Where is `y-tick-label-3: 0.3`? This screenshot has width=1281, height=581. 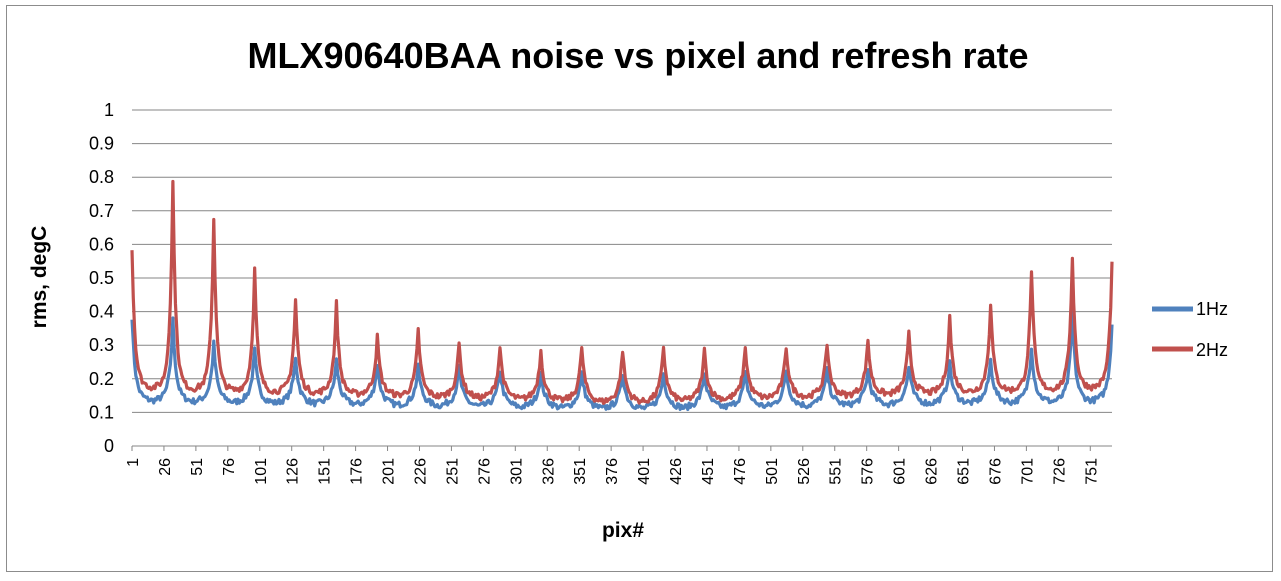
y-tick-label-3: 0.3 is located at coordinates (101, 345).